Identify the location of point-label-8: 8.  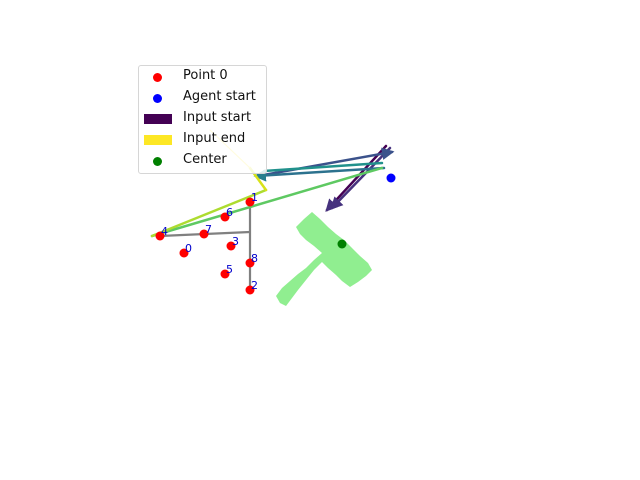
(254, 258).